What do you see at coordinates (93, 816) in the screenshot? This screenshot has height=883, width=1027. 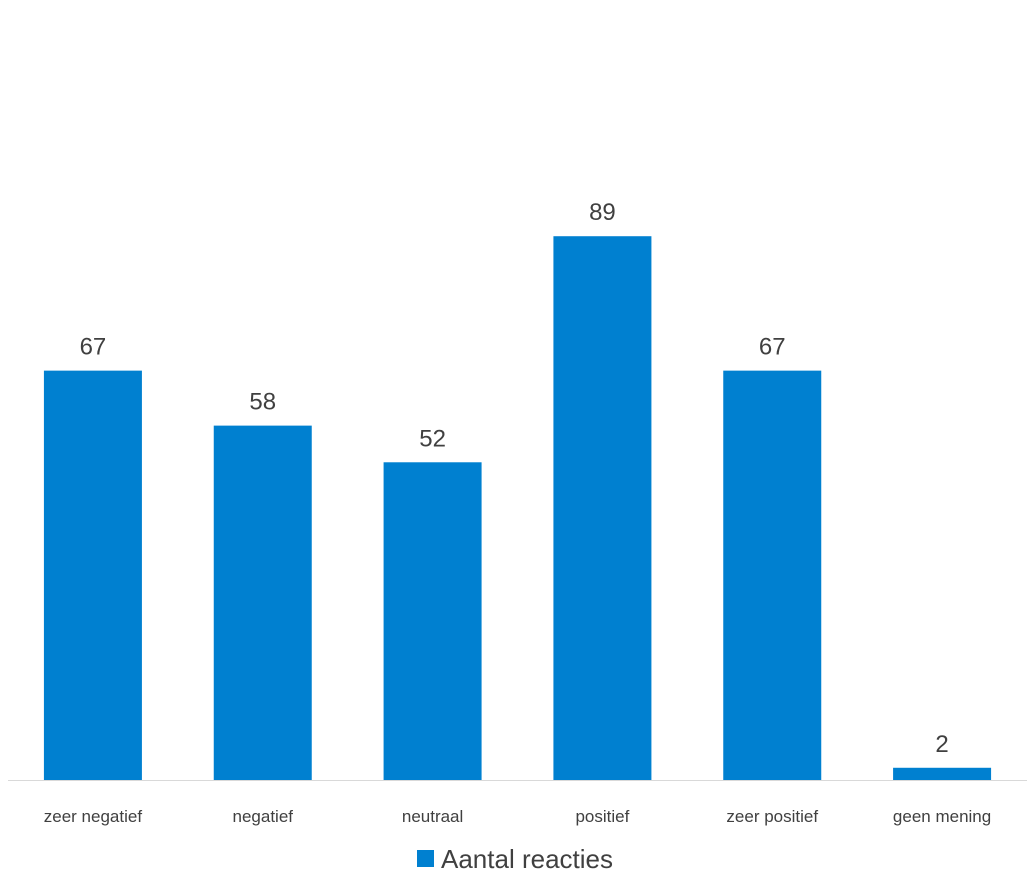 I see `x-tick-label-zeer-negatief: zeer negatief` at bounding box center [93, 816].